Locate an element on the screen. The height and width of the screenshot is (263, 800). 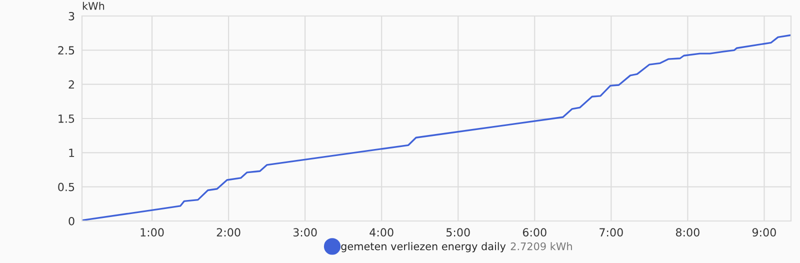
y-tick-label: 0 is located at coordinates (71, 221).